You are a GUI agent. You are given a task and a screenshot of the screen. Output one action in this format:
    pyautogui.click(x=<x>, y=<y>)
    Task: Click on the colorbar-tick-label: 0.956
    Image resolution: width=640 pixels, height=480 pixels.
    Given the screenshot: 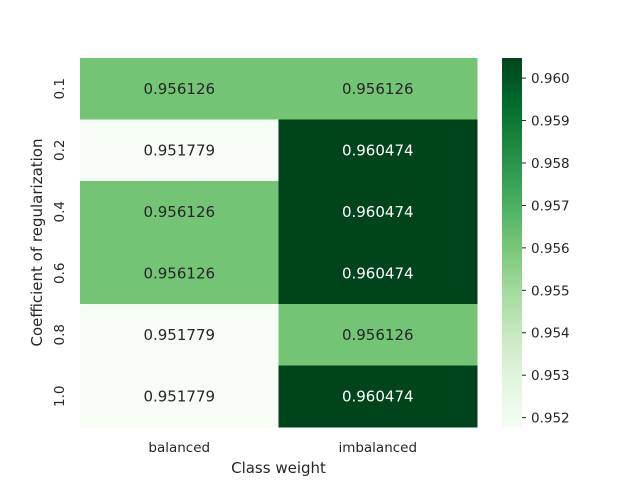 What is the action you would take?
    pyautogui.click(x=550, y=249)
    